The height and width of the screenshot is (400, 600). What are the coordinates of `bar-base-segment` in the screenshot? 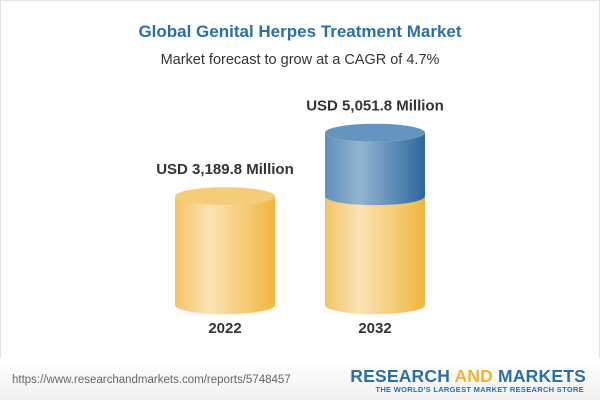 It's located at (375, 255).